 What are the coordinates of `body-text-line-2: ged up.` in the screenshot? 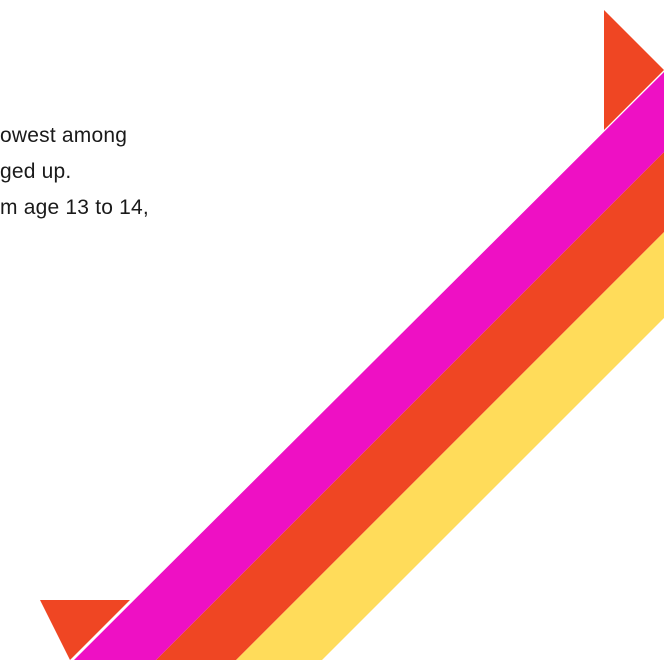 It's located at (36, 171).